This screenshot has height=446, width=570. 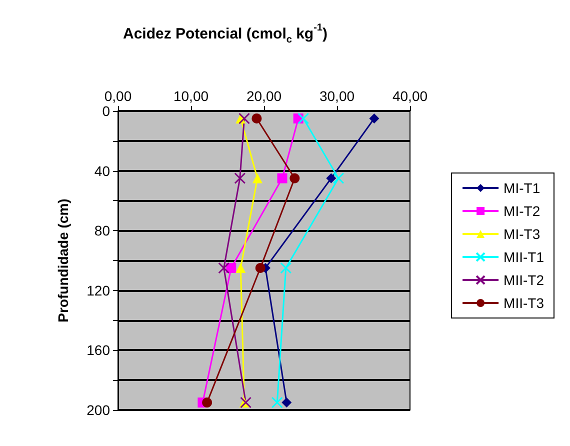 I want to click on legend-label: MII-T2, so click(x=524, y=280).